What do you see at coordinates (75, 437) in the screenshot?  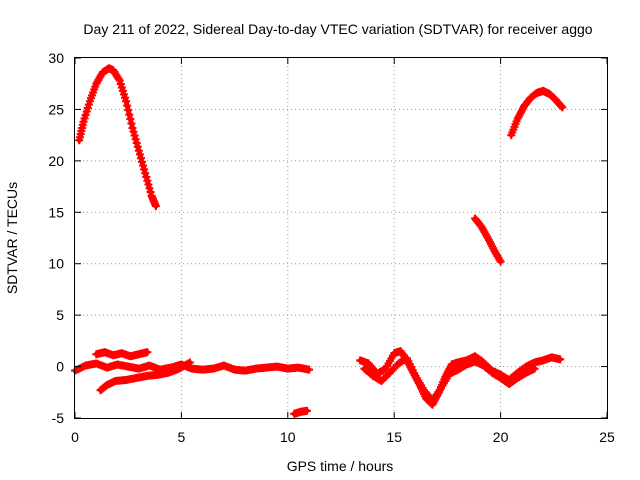 I see `x-tick-label: 0` at bounding box center [75, 437].